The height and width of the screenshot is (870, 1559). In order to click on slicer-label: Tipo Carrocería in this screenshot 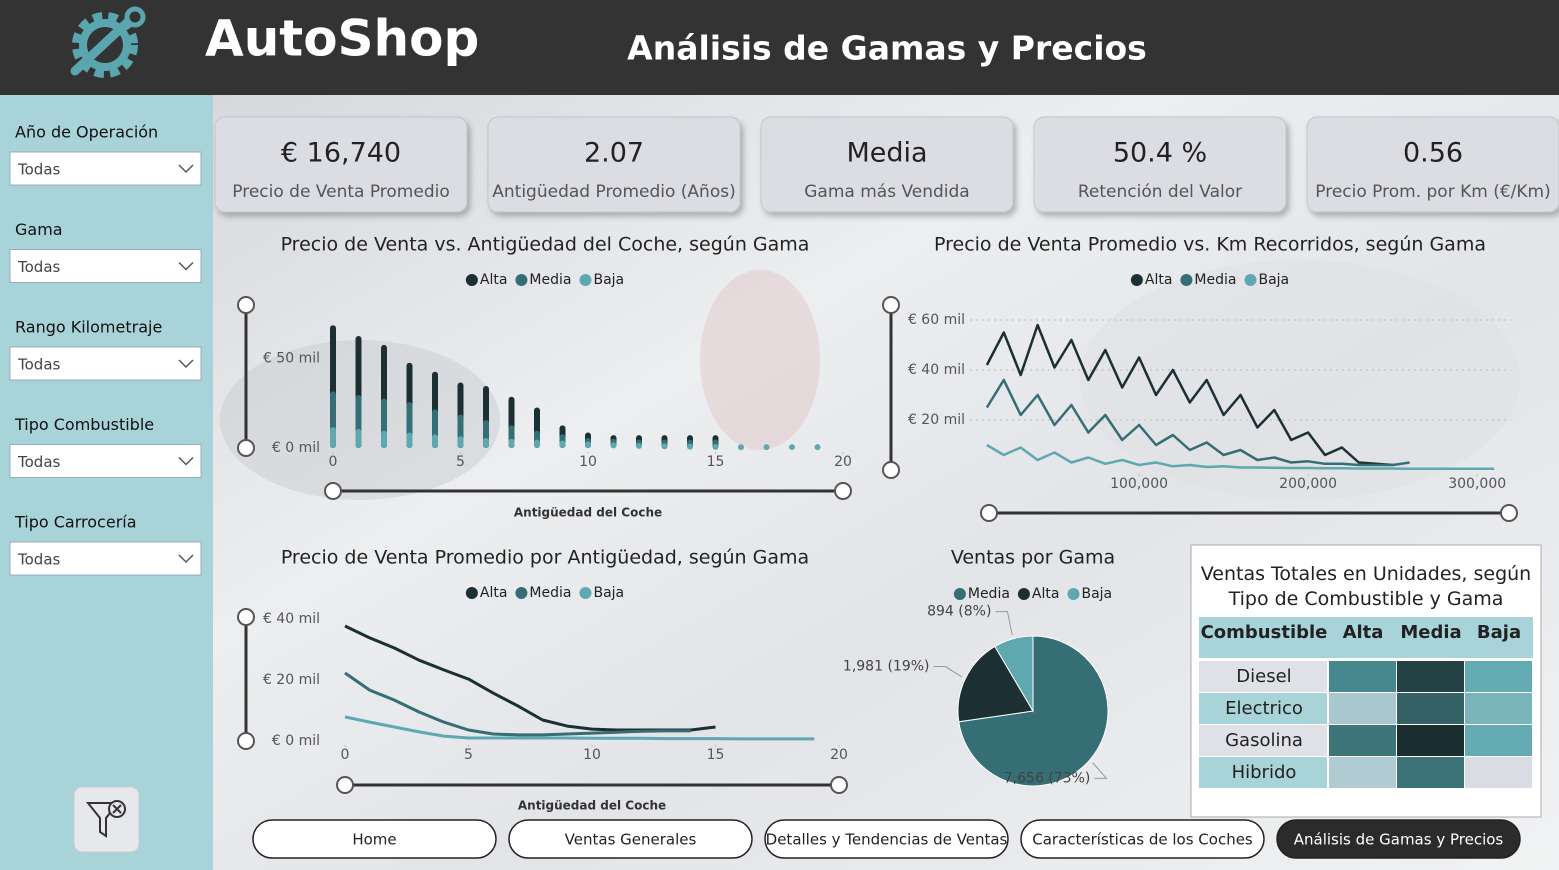, I will do `click(75, 522)`.